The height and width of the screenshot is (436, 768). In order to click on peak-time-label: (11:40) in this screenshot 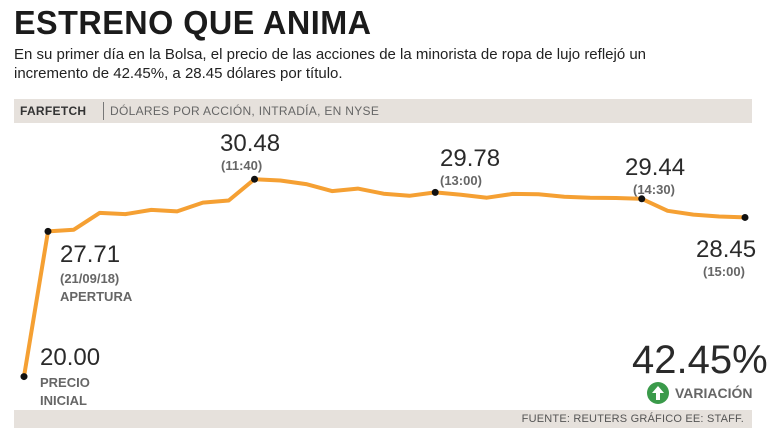, I will do `click(242, 165)`.